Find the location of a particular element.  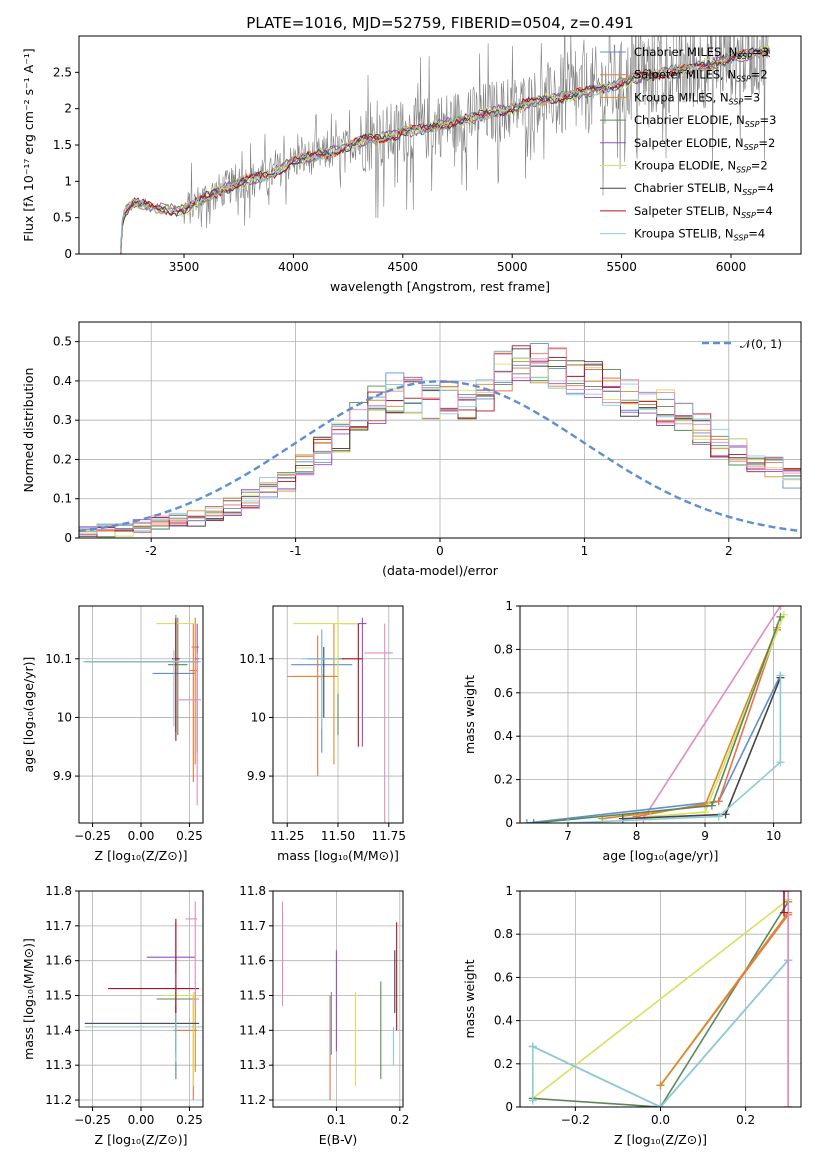

x-tick-label: 2 is located at coordinates (729, 551).